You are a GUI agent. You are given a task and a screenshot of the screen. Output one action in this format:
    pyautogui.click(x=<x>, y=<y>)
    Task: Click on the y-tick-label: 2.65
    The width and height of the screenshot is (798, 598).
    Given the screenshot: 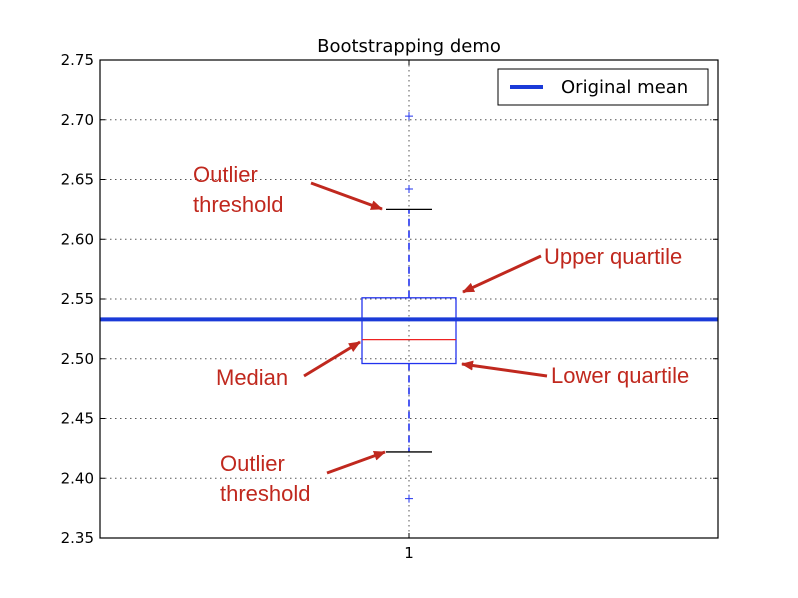 What is the action you would take?
    pyautogui.click(x=77, y=180)
    